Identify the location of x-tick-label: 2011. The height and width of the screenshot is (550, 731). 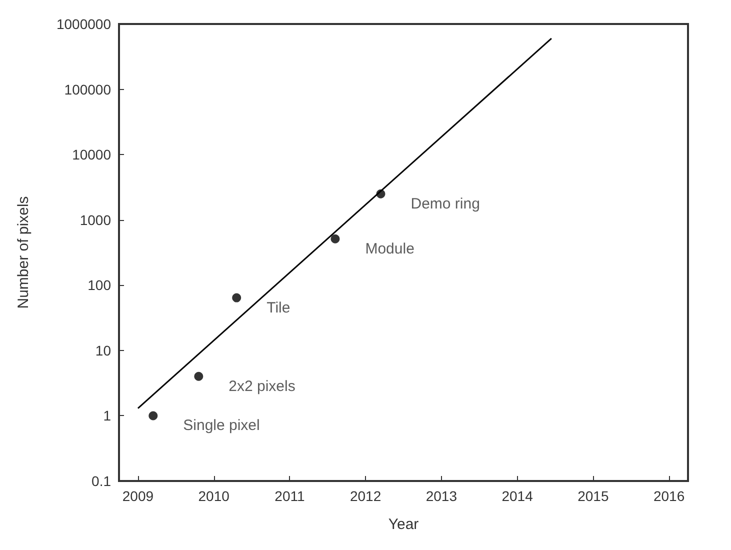
(289, 496).